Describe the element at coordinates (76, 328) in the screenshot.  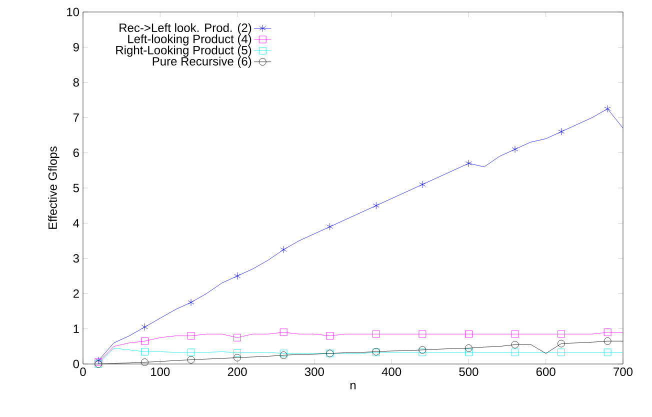
I see `y-tick-label: 1` at that location.